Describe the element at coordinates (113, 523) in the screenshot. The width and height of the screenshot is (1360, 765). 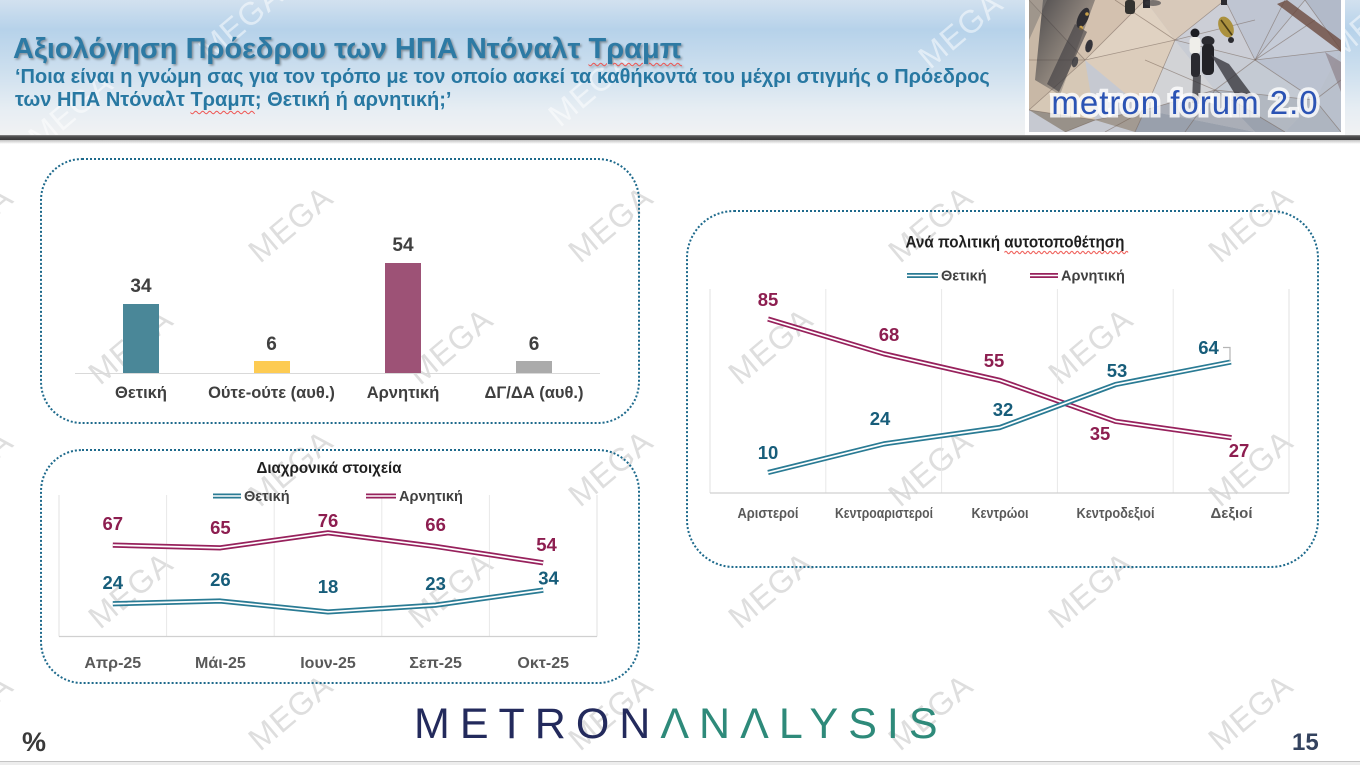
I see `svg-text: 67` at that location.